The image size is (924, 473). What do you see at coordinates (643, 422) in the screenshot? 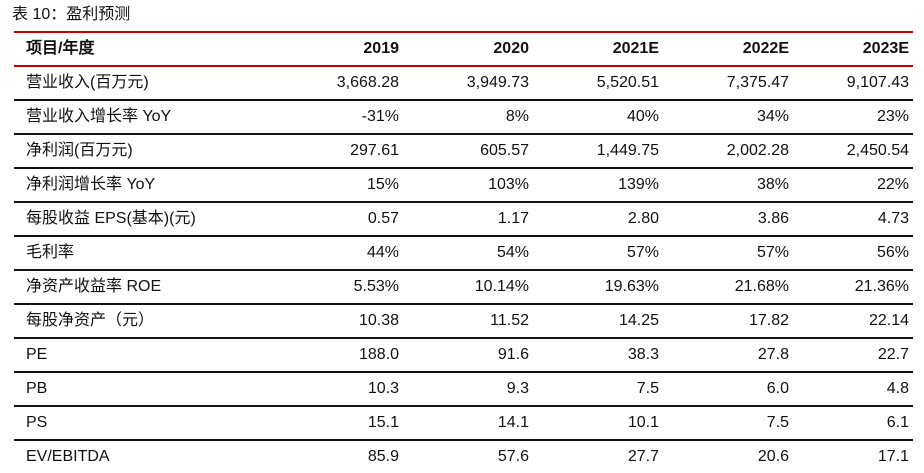
I see `cell-value: 10.1` at bounding box center [643, 422].